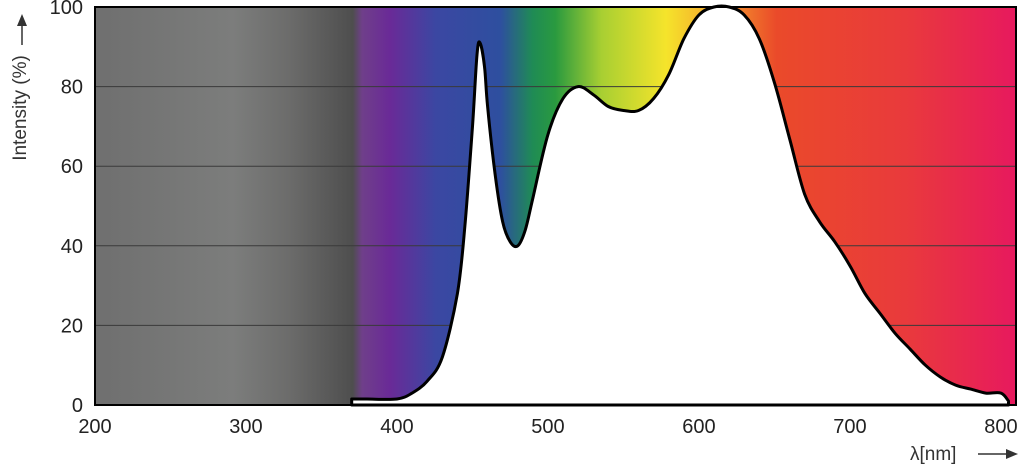 This screenshot has width=1024, height=468. I want to click on x-tick-label: 200, so click(94, 427).